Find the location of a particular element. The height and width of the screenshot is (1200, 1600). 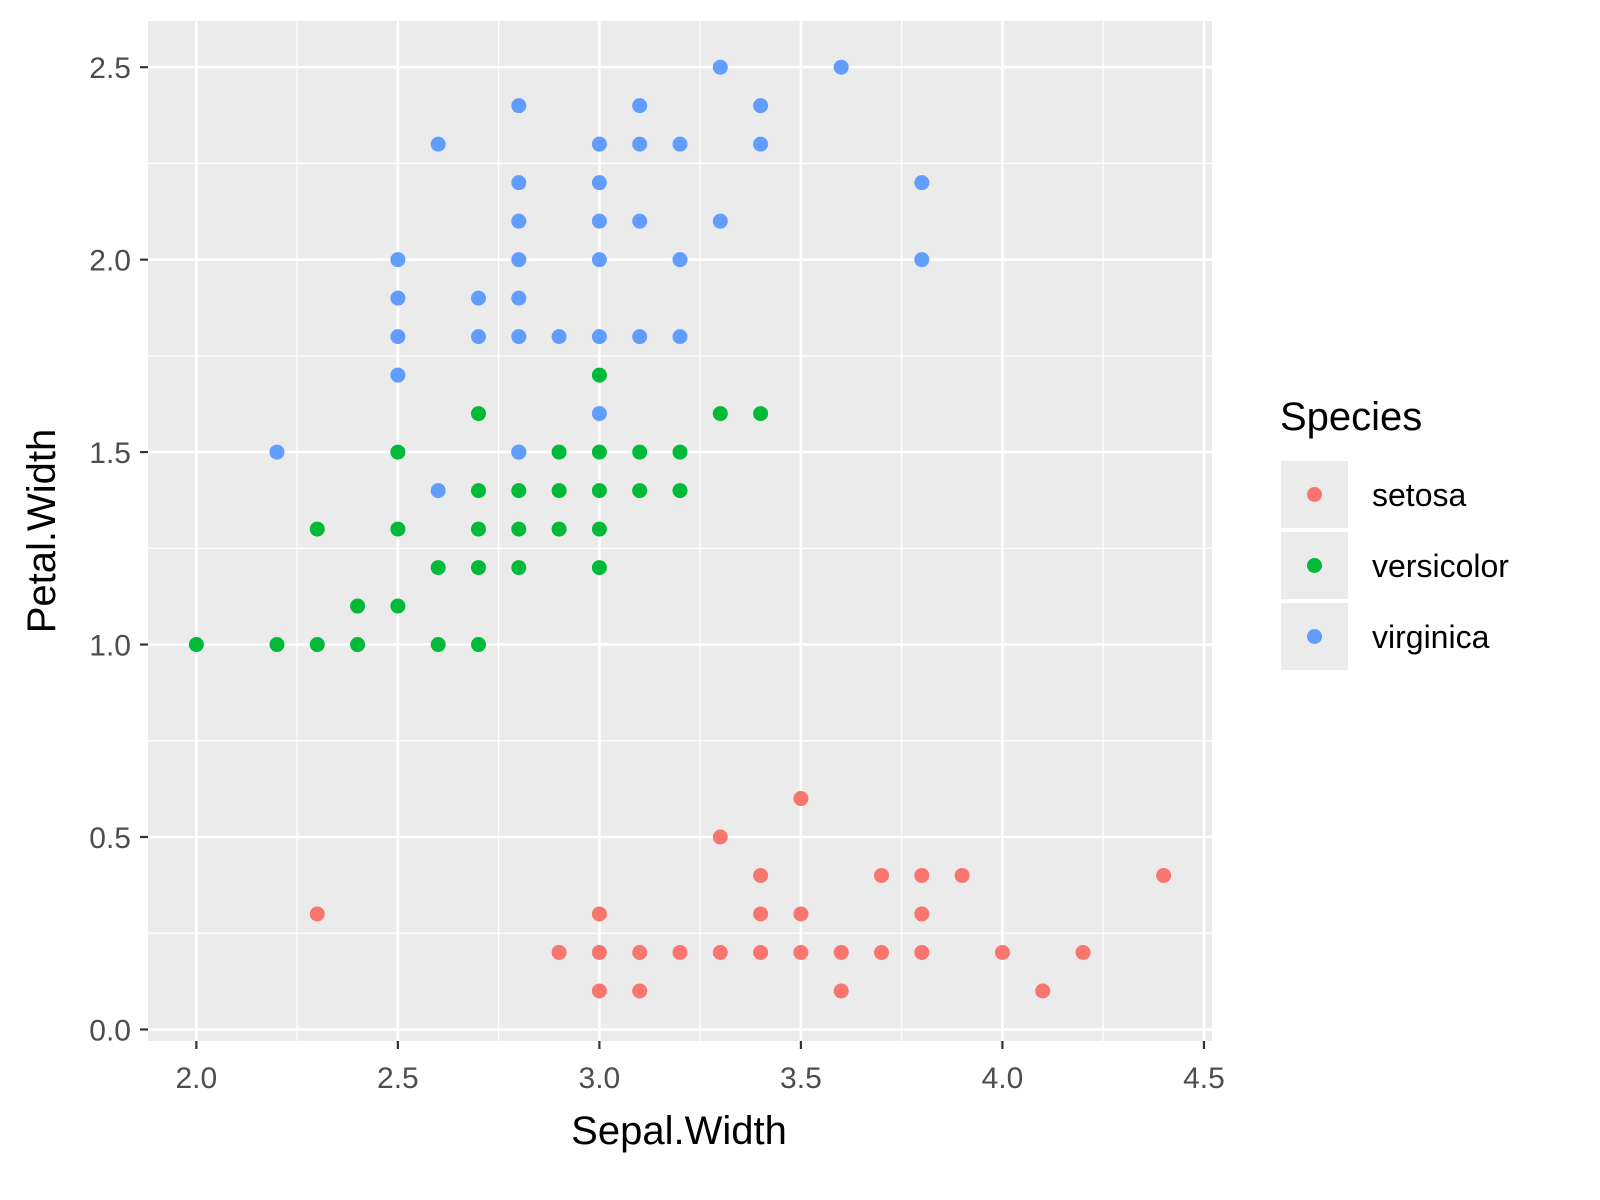

legend-label: setosa is located at coordinates (1419, 495).